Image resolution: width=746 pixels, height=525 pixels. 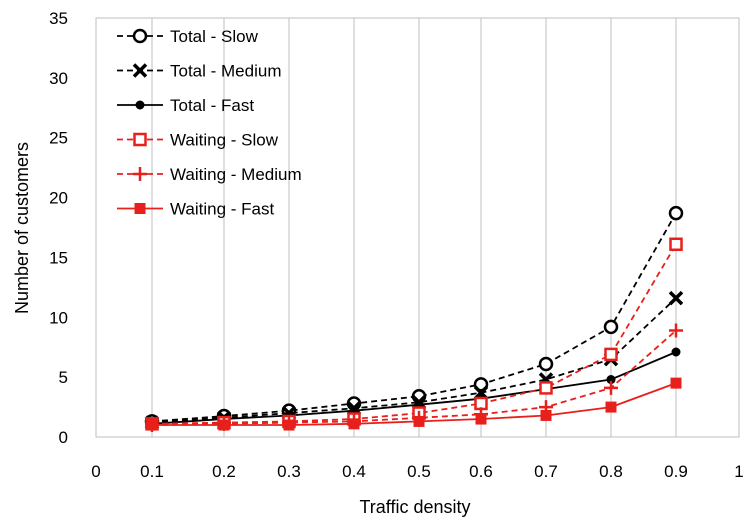 What do you see at coordinates (58, 317) in the screenshot?
I see `y-tick-label: 10` at bounding box center [58, 317].